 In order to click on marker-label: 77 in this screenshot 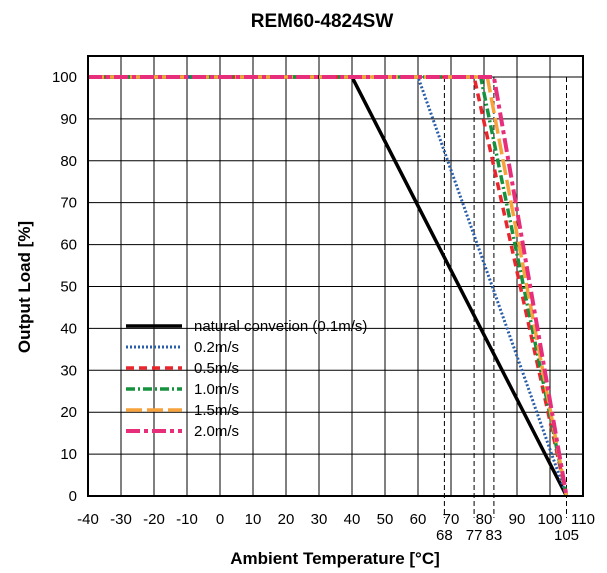, I will do `click(474, 535)`.